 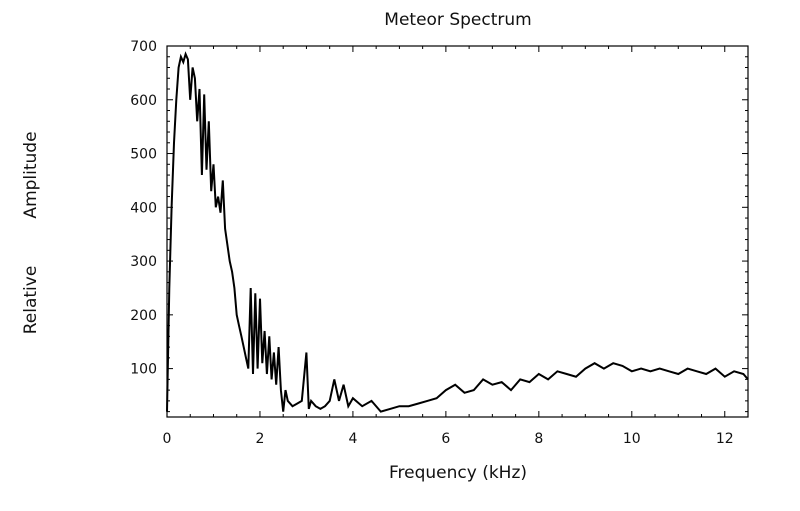 What do you see at coordinates (457, 20) in the screenshot?
I see `chart-title: Meteor Spectrum` at bounding box center [457, 20].